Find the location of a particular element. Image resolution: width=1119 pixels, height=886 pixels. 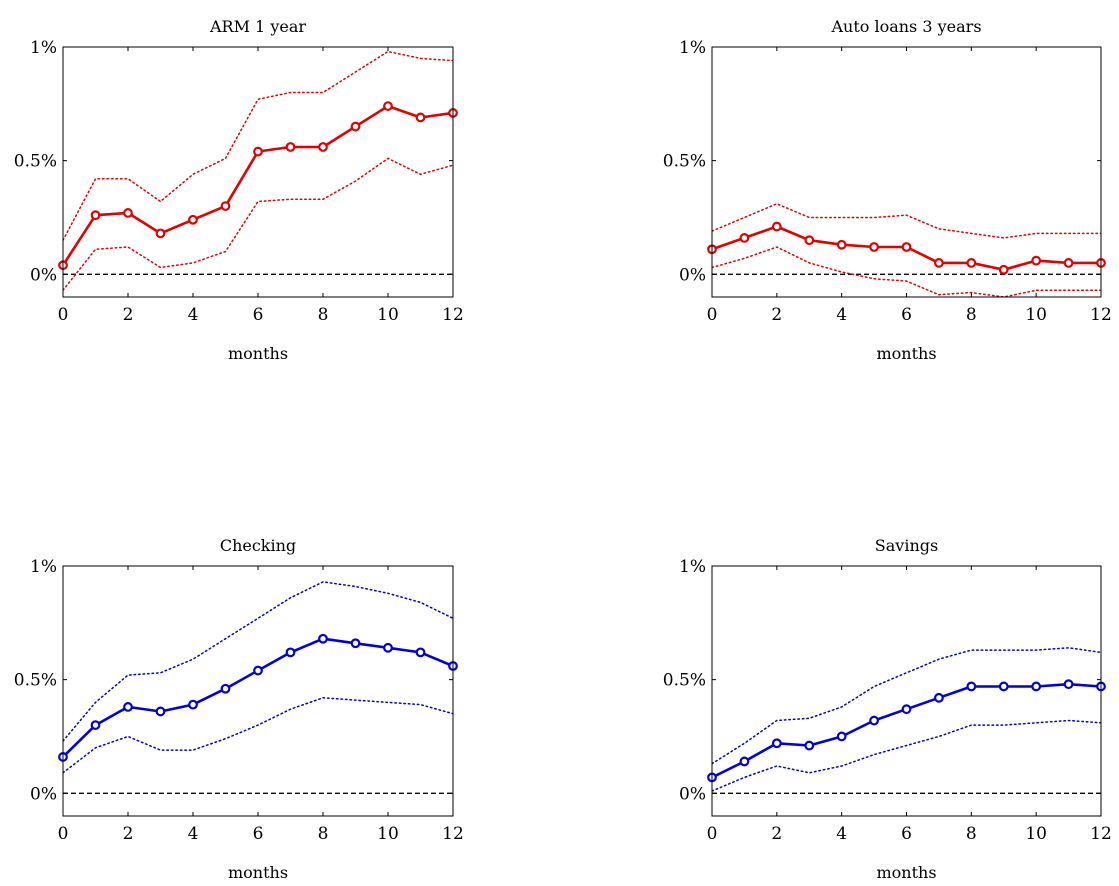

chart-title: Checking is located at coordinates (258, 545).